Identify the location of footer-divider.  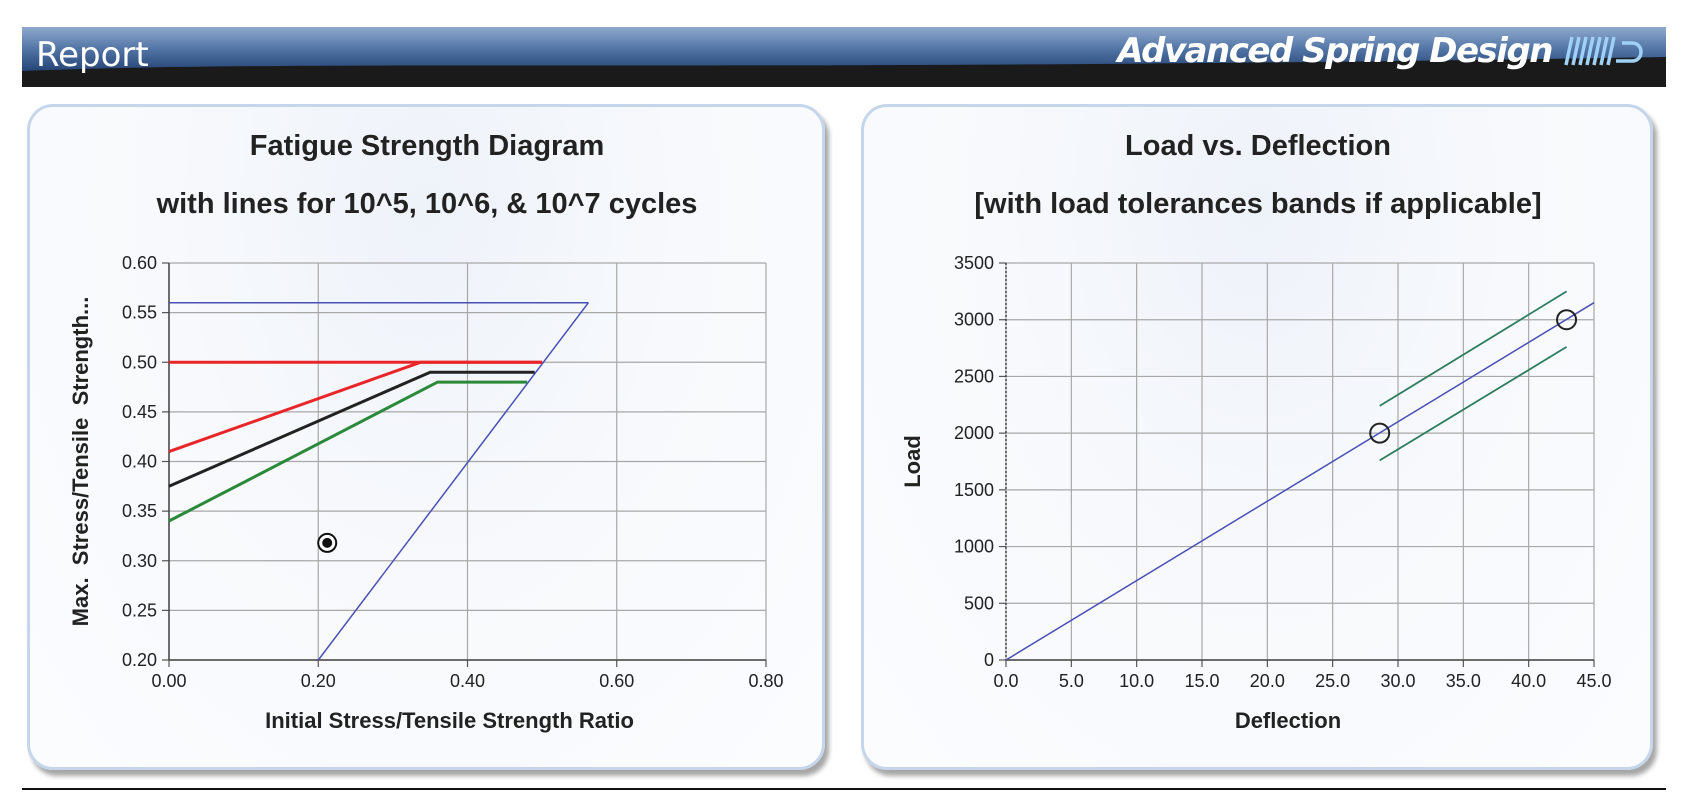
(844, 789).